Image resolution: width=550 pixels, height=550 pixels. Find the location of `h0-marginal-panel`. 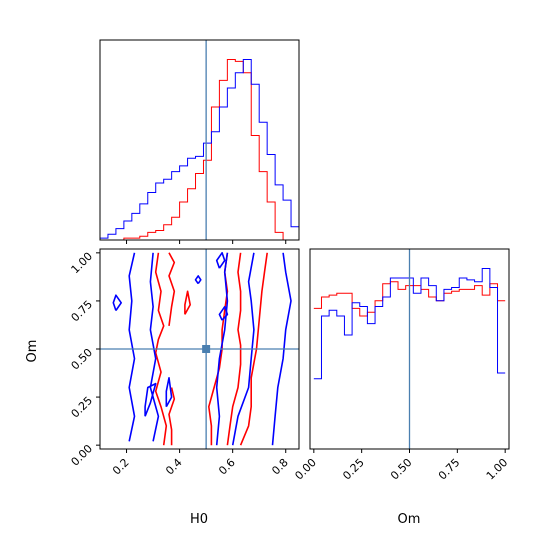

h0-marginal-panel is located at coordinates (199, 141).